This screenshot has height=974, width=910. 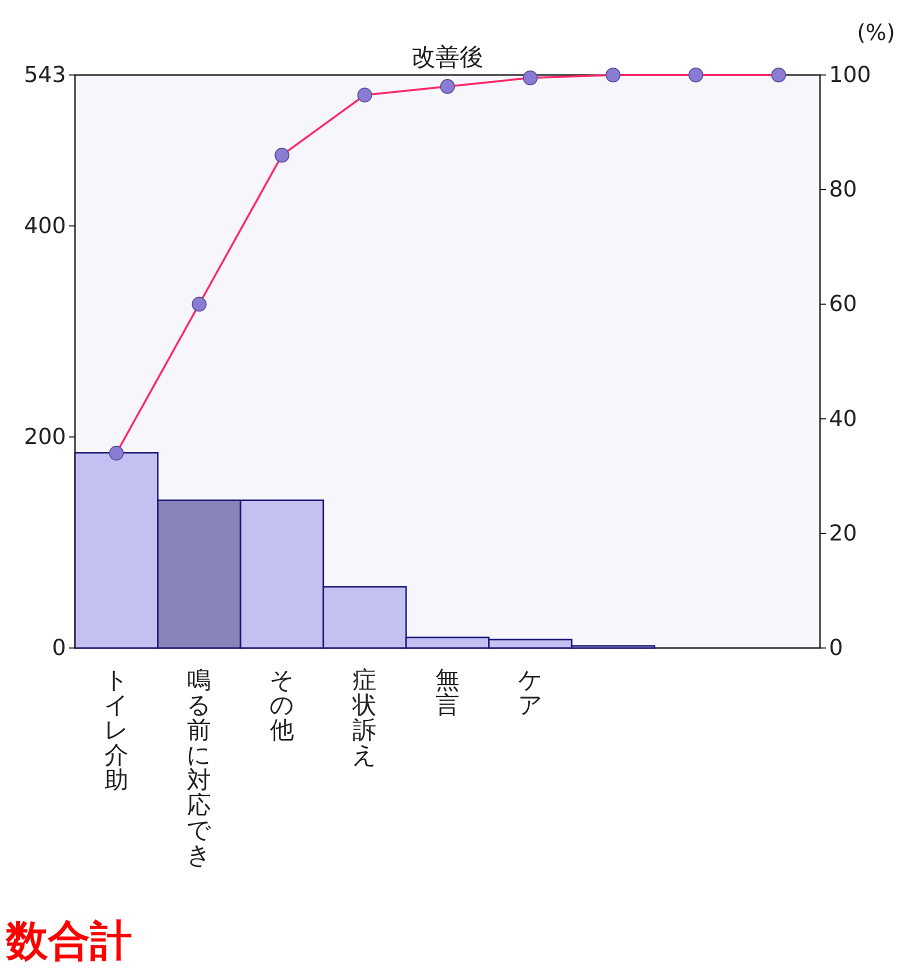 I want to click on y-tick-label: 400, so click(x=45, y=226).